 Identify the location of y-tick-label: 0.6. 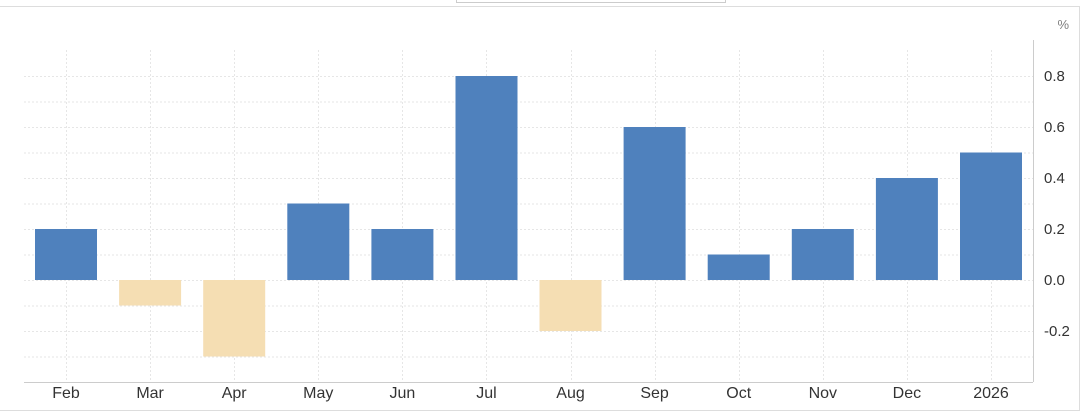
(1054, 127).